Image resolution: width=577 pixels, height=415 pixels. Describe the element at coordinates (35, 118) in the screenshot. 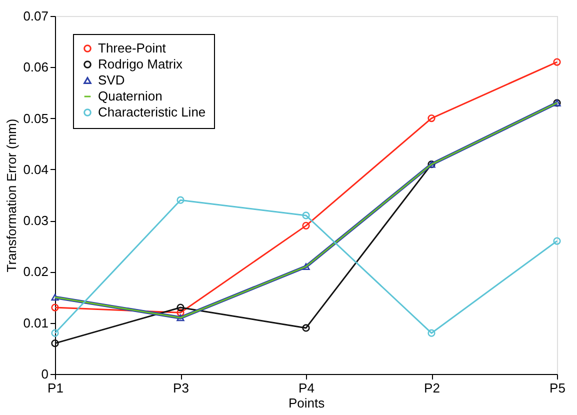

I see `y-tick-label: 0.05` at that location.